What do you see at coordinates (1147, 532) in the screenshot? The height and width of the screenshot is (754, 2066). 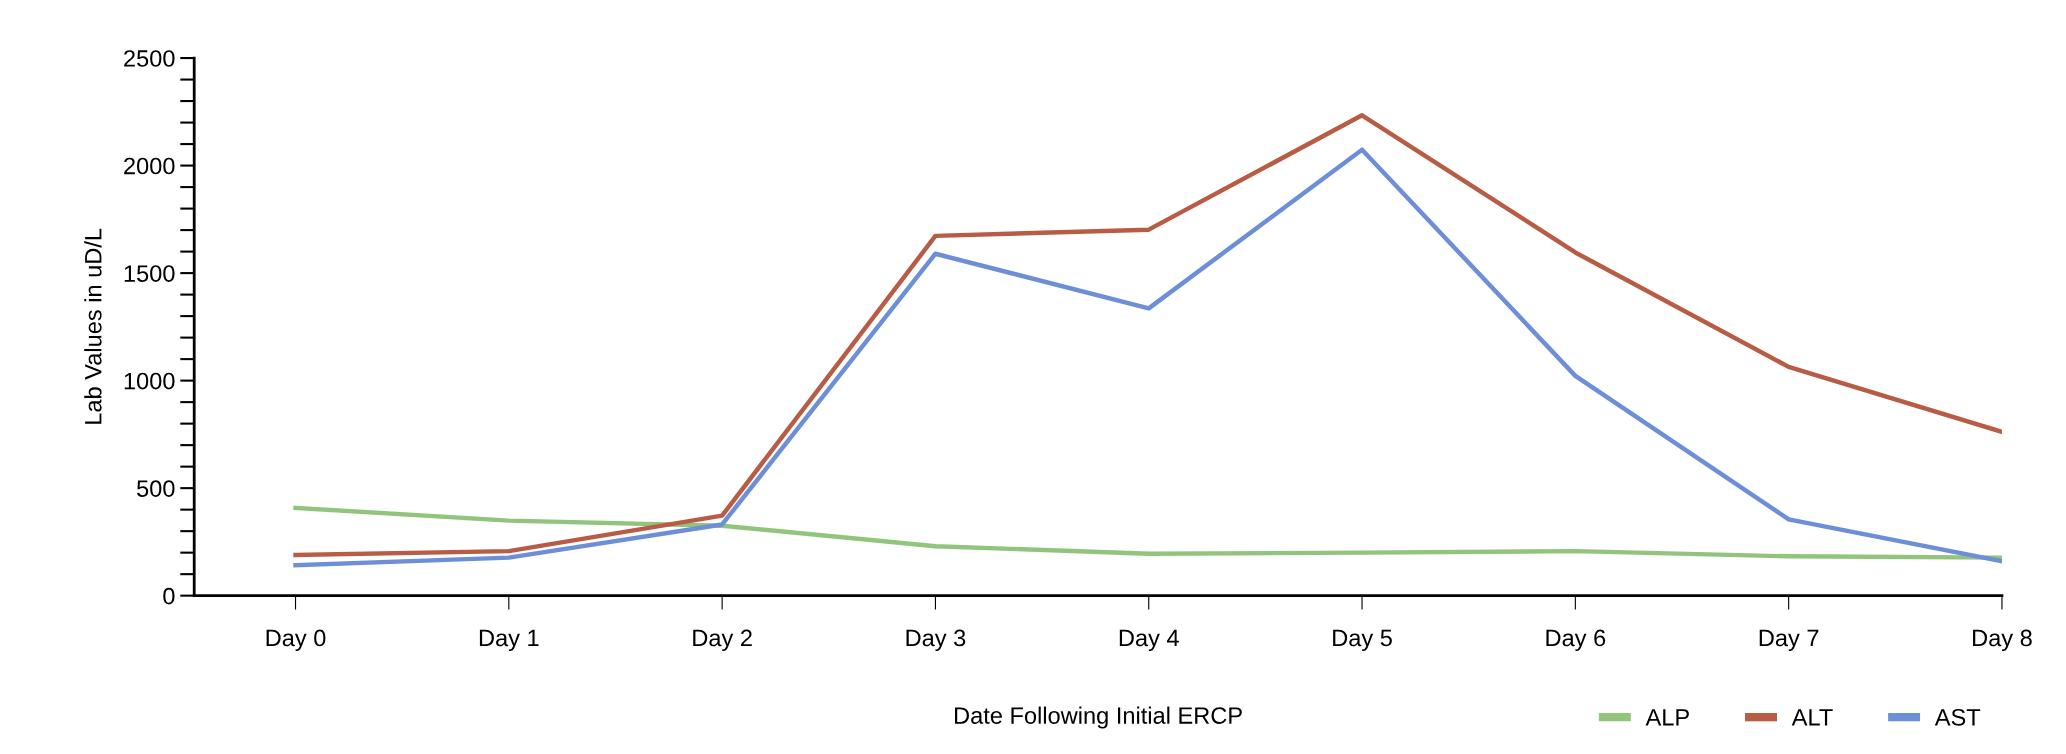 I see `line-series` at bounding box center [1147, 532].